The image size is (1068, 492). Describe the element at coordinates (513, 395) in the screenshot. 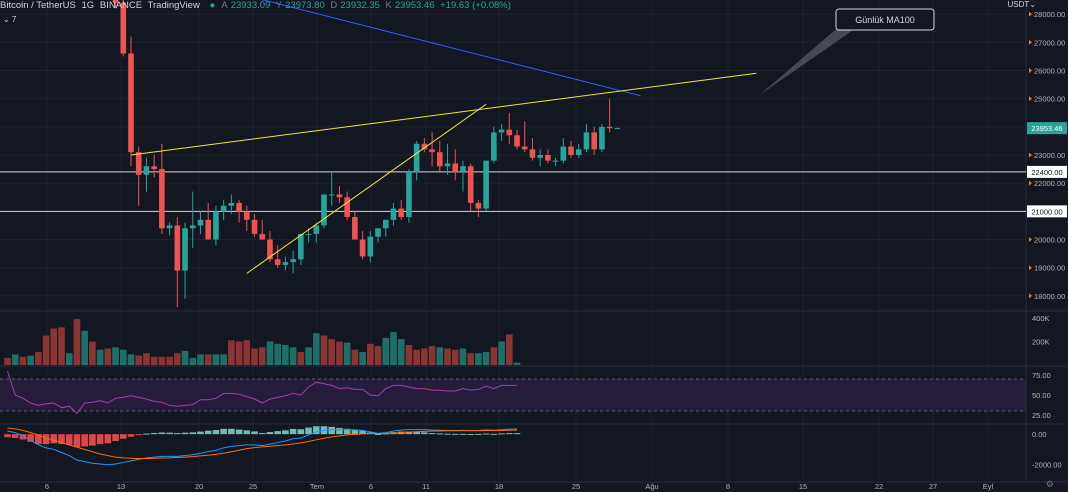

I see `rsi-band` at that location.